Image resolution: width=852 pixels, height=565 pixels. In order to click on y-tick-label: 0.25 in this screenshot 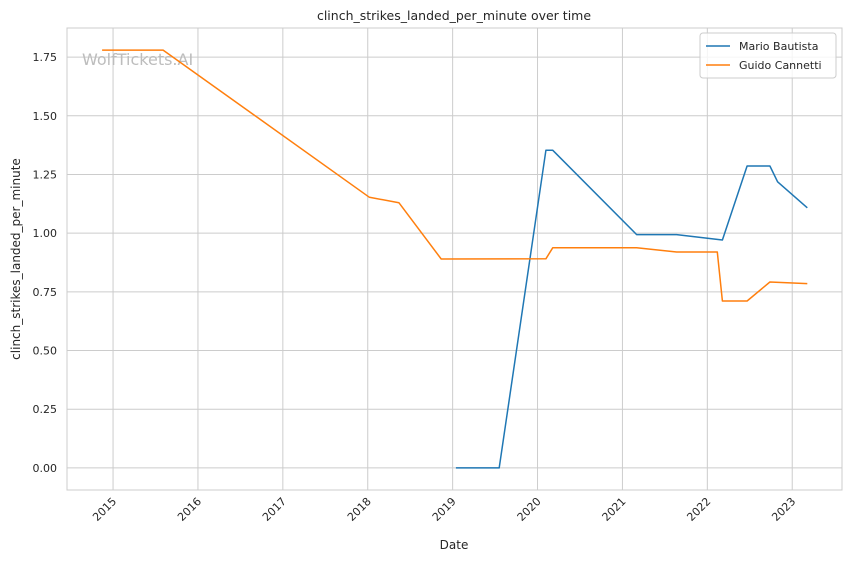, I will do `click(45, 409)`.